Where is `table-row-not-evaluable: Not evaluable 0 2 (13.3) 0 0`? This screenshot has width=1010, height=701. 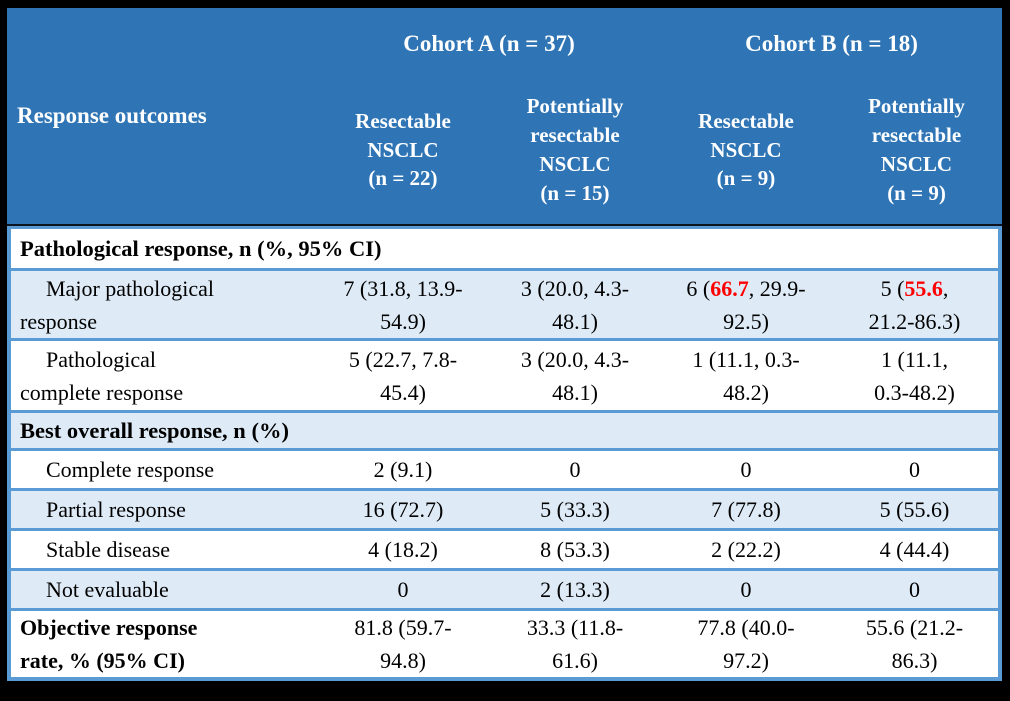
table-row-not-evaluable: Not evaluable 0 2 (13.3) 0 0 is located at coordinates (505, 588).